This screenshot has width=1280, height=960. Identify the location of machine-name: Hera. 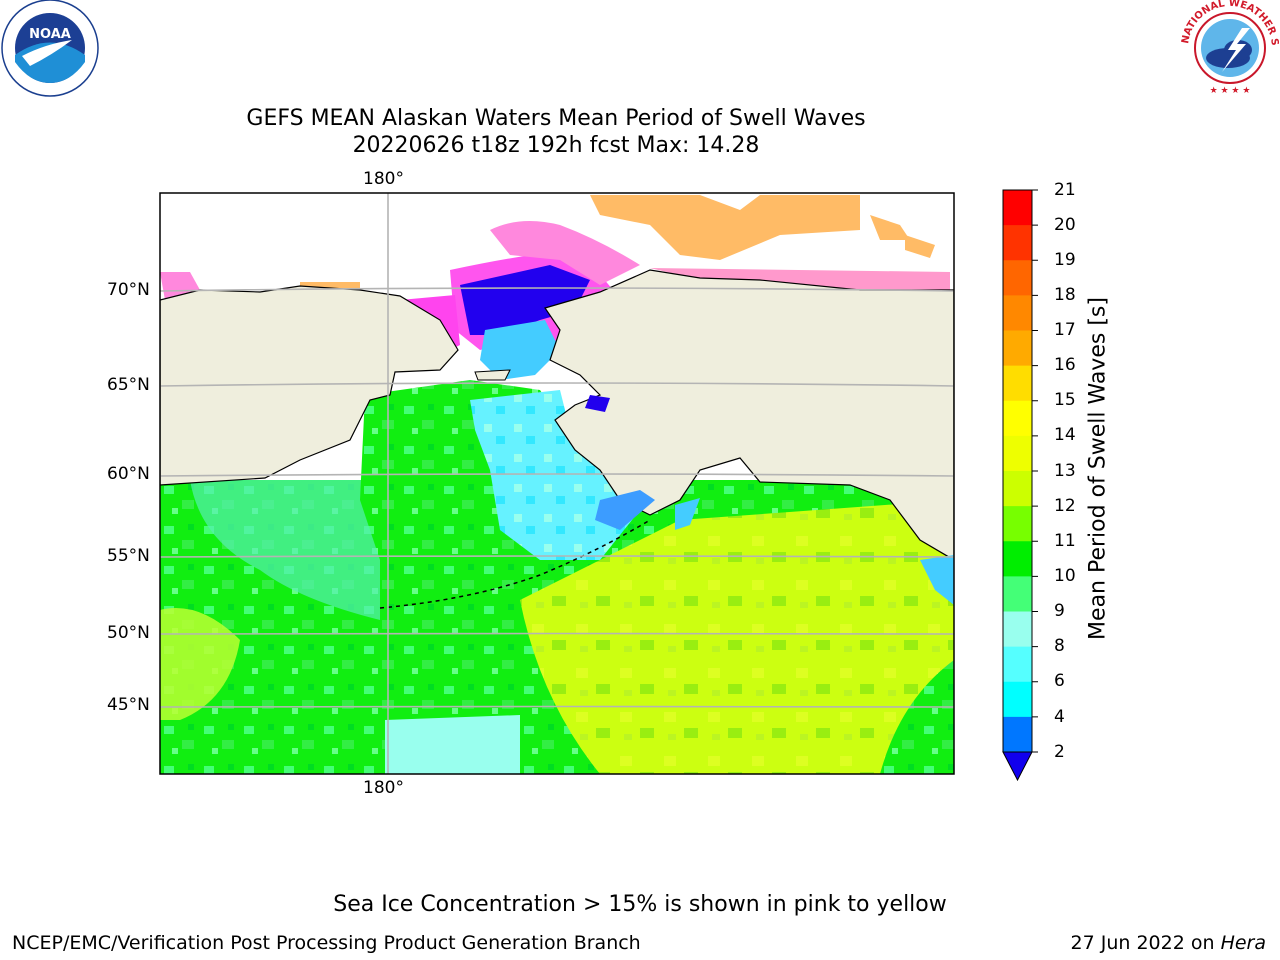
(1243, 943).